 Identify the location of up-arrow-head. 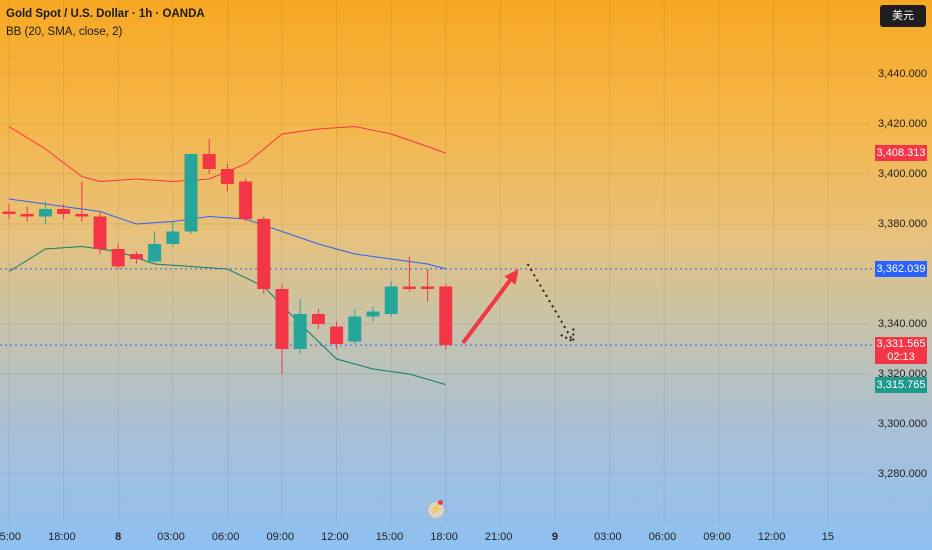
(511, 277).